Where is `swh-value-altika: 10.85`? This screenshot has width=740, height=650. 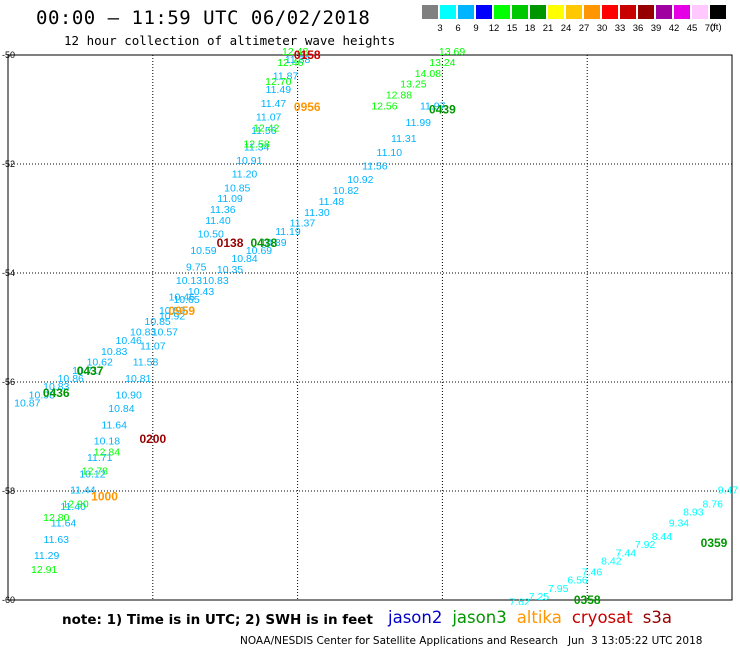
swh-value-altika: 10.85 is located at coordinates (237, 188).